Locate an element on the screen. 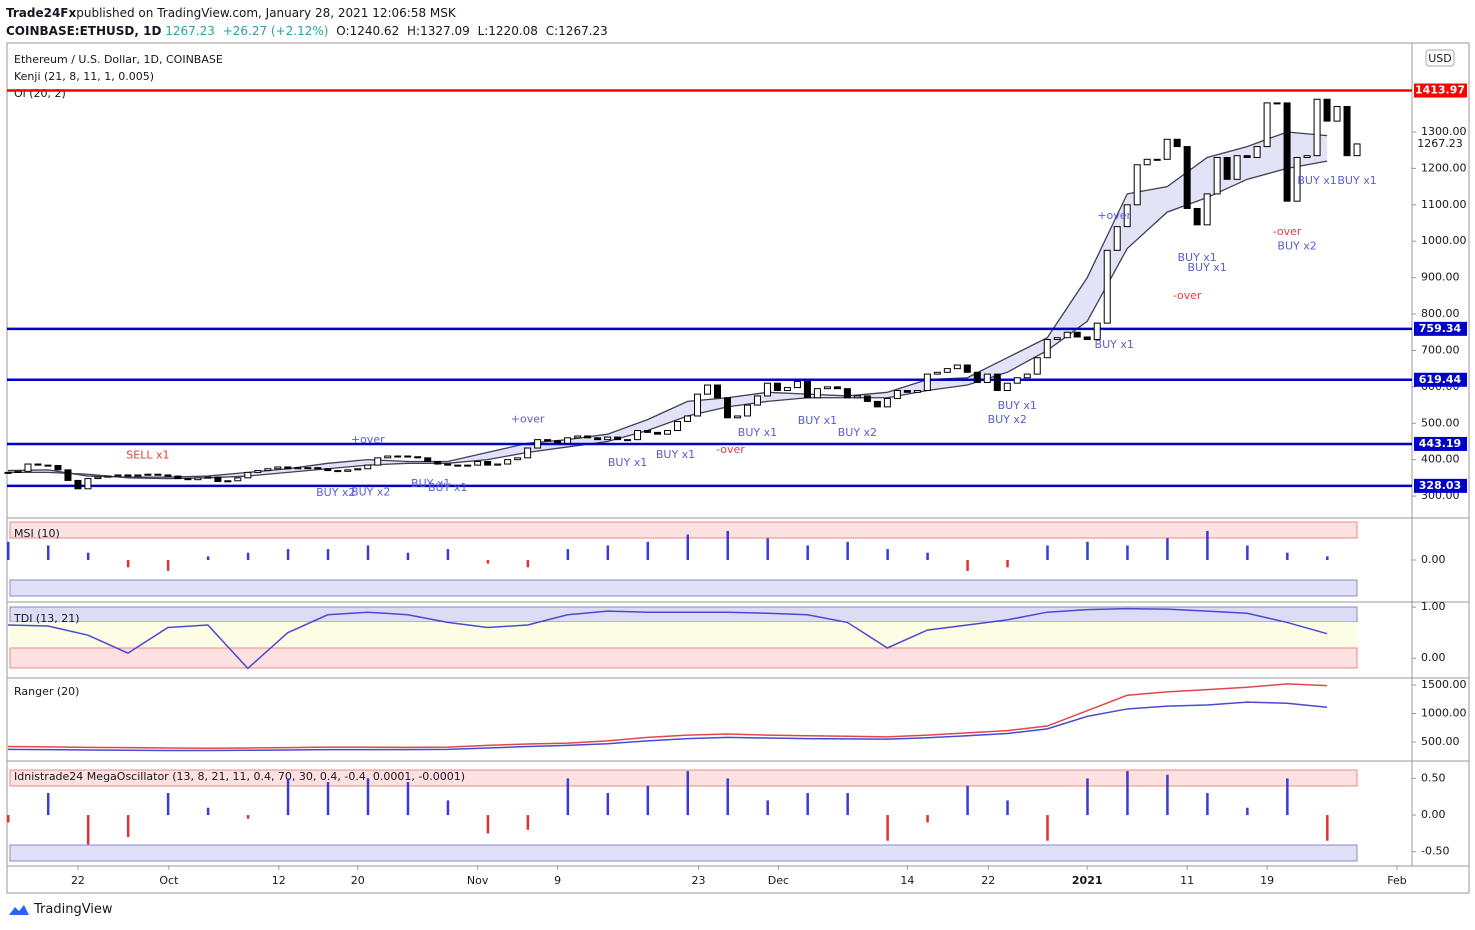  close: C:1267.23 is located at coordinates (576, 31).